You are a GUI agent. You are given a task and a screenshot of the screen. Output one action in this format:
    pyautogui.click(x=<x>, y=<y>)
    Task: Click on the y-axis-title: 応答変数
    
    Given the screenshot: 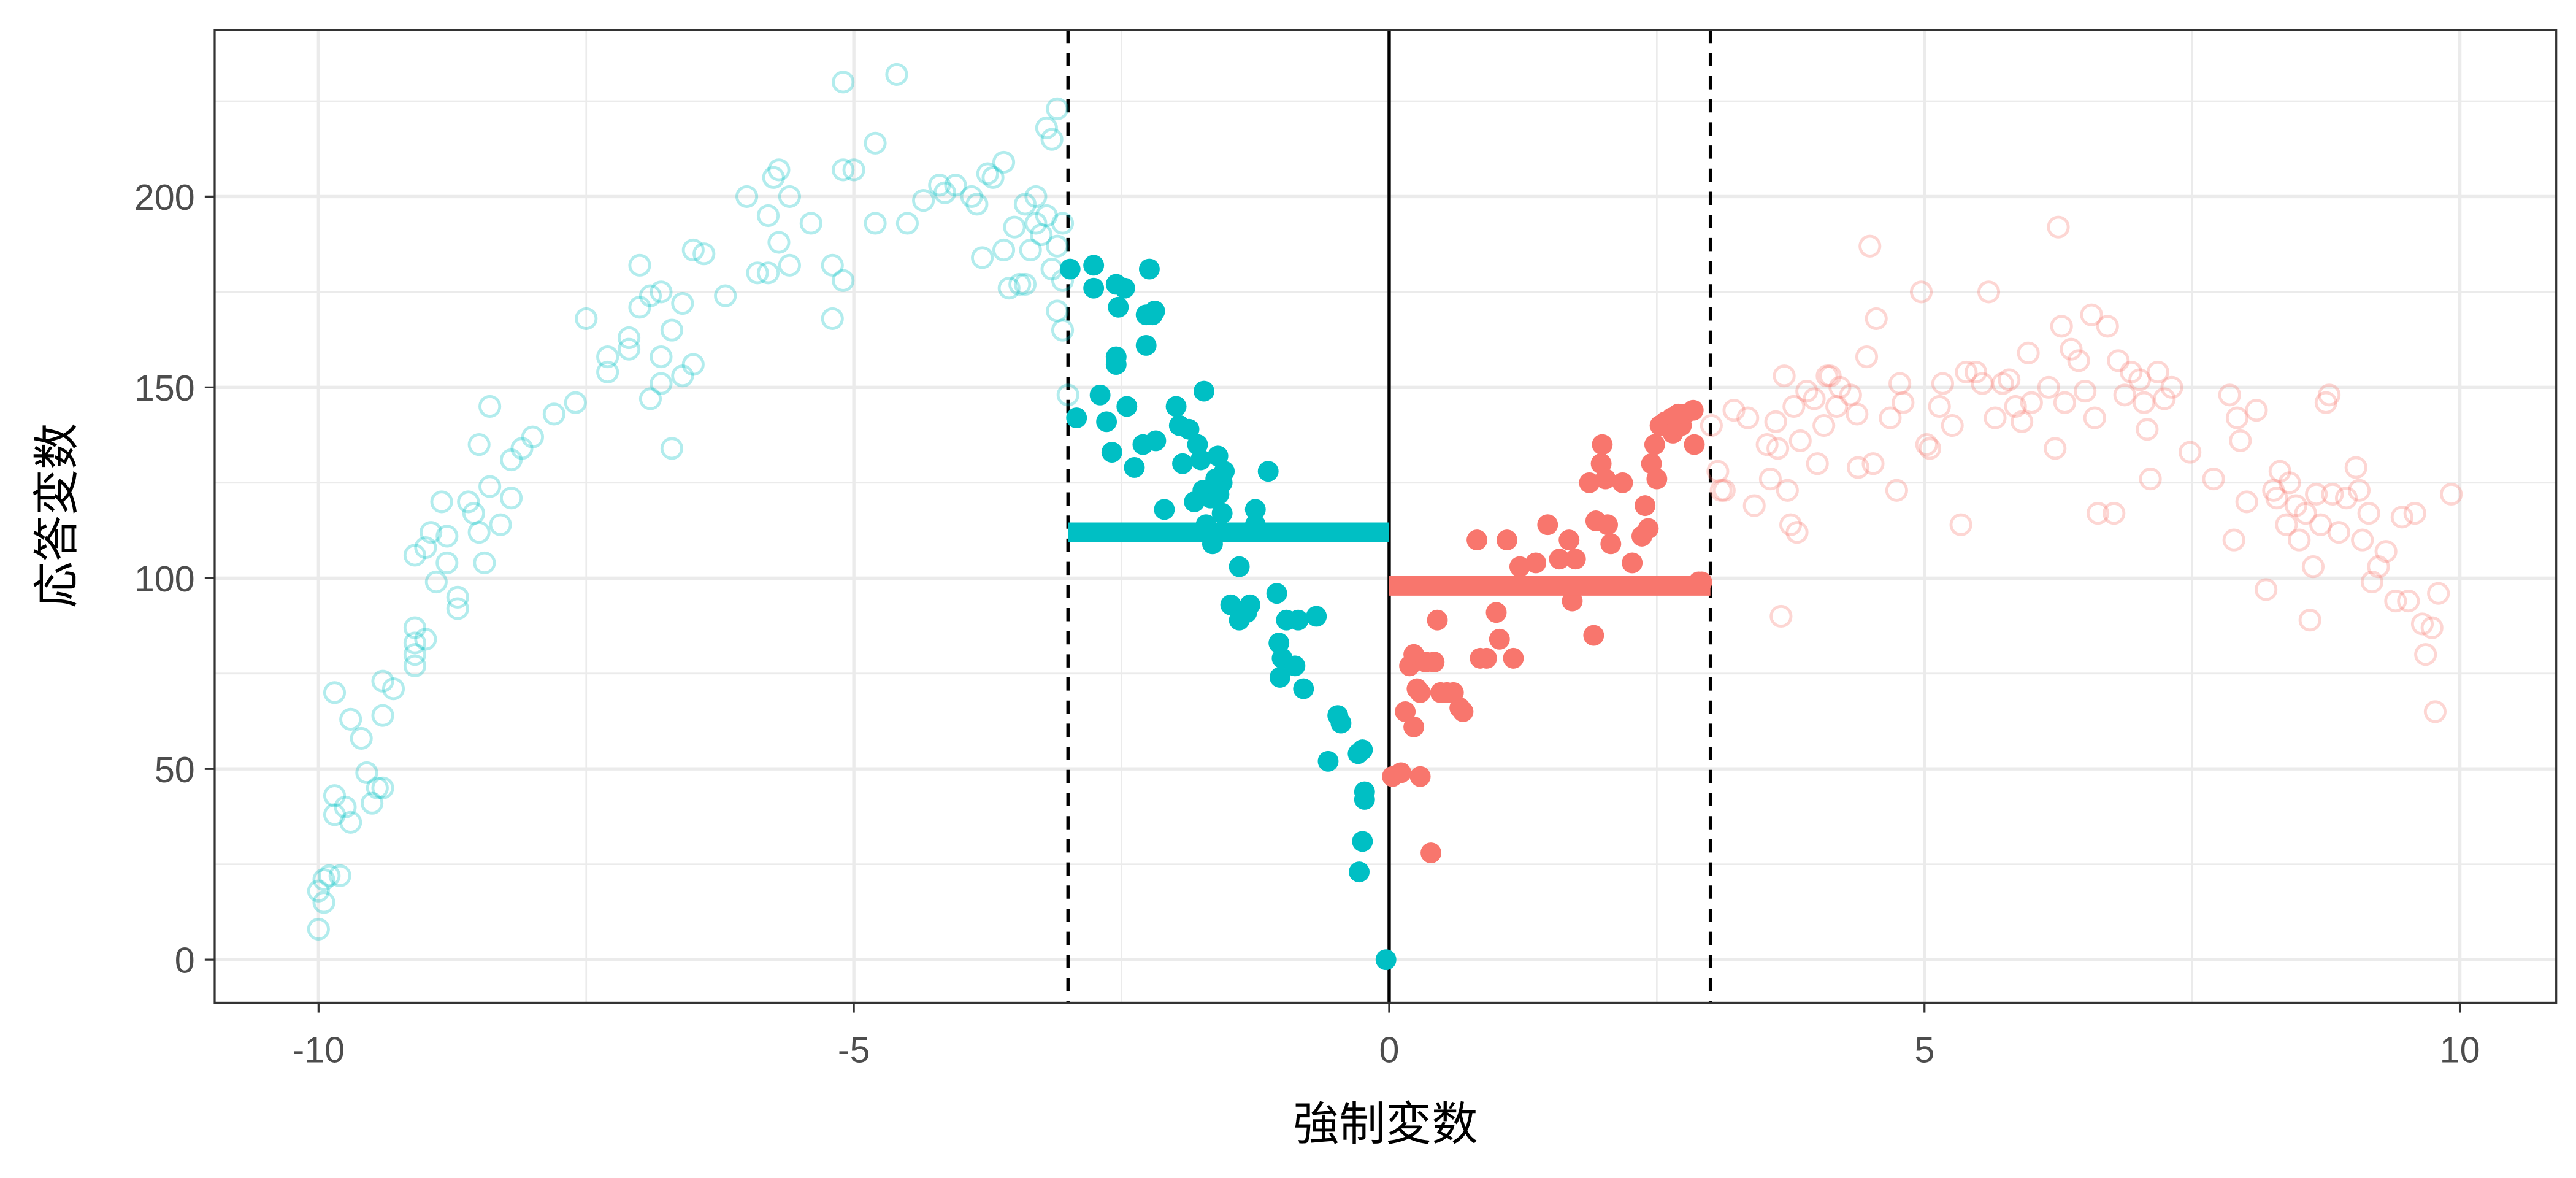 What is the action you would take?
    pyautogui.click(x=56, y=515)
    